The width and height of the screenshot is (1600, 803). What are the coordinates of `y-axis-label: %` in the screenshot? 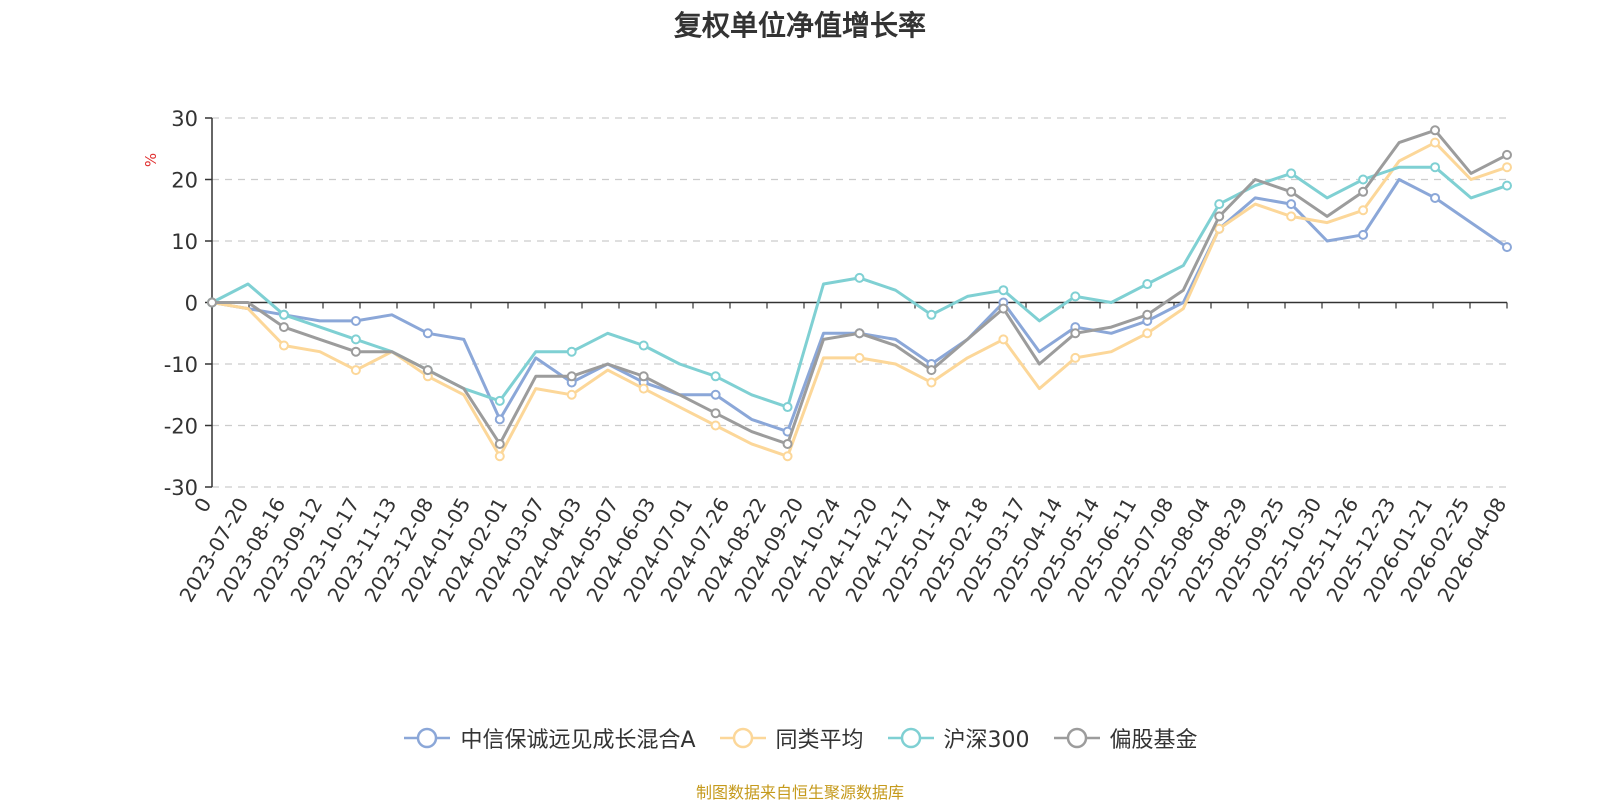 It's located at (151, 160).